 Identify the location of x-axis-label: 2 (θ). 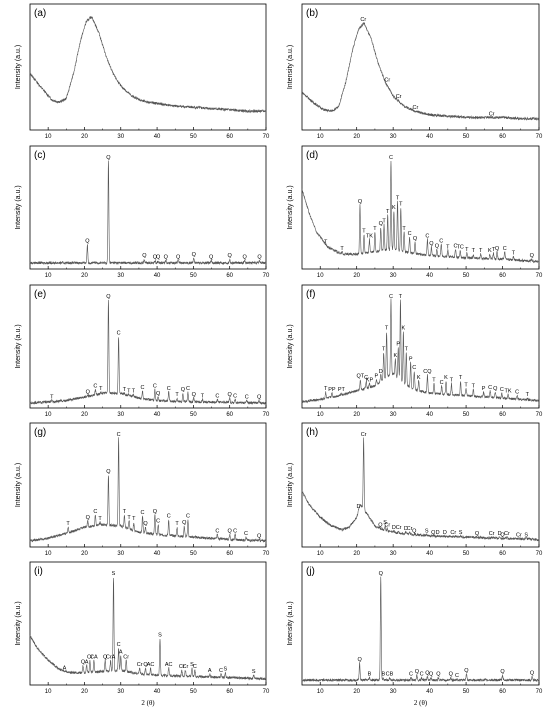
(421, 703).